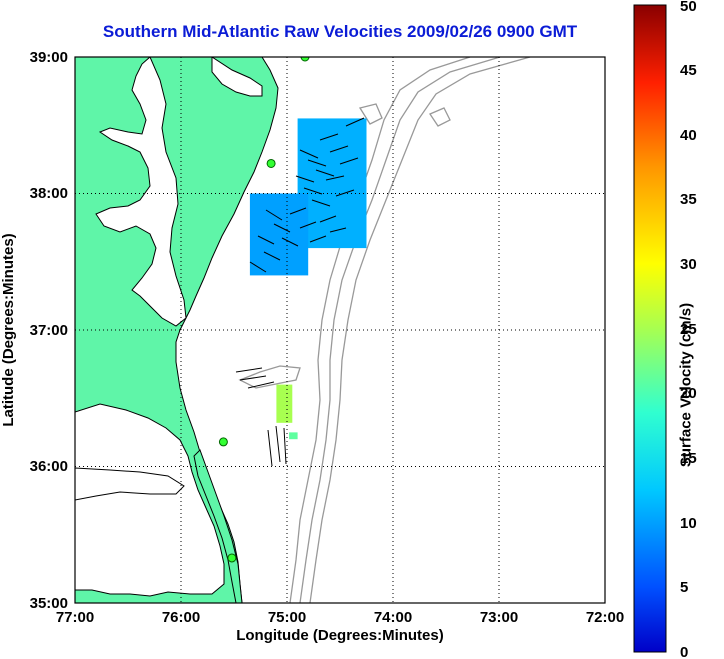 This screenshot has width=724, height=659. I want to click on colorbar-label: Surface Velocity (cm/s), so click(686, 385).